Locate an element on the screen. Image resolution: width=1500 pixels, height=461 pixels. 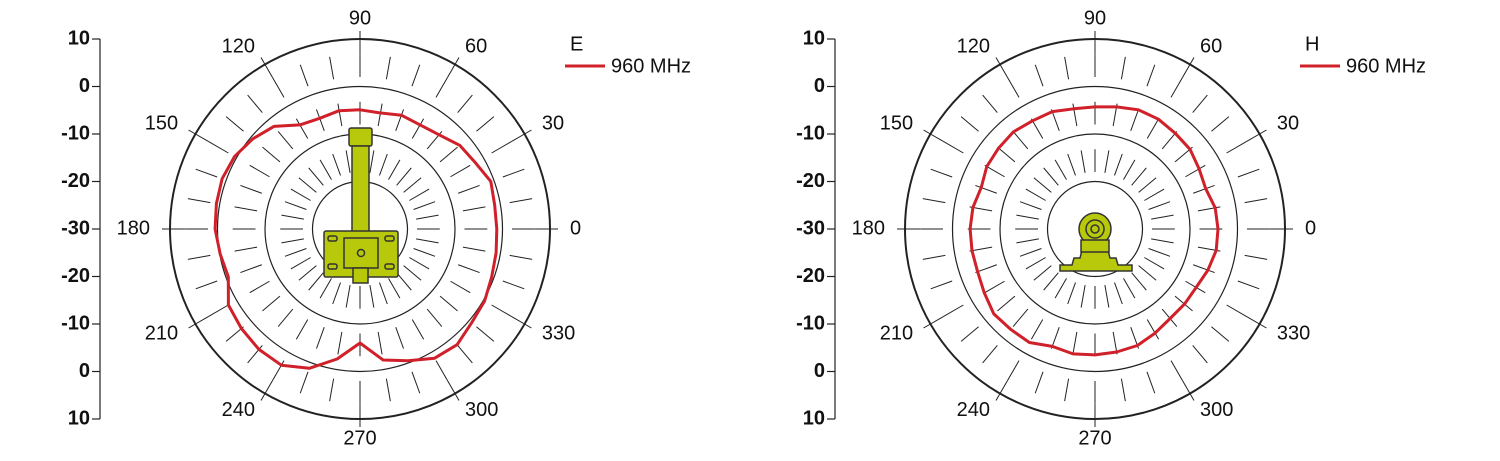
angle-tick-label: 30 is located at coordinates (1288, 123).